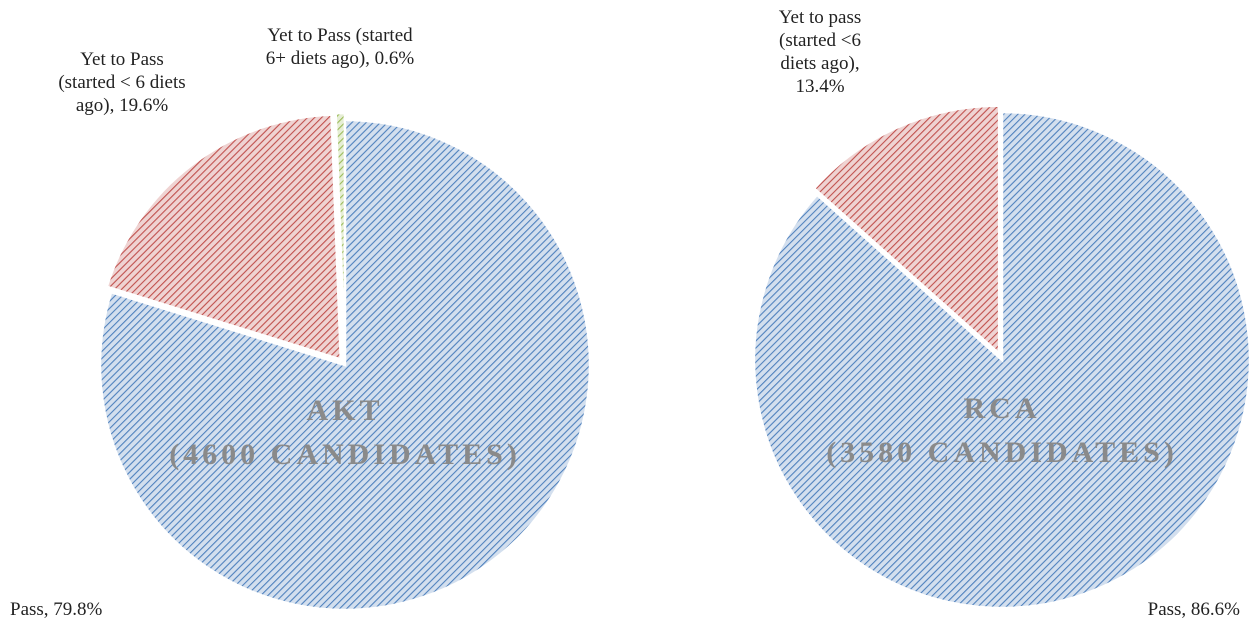 This screenshot has width=1250, height=628. What do you see at coordinates (56, 609) in the screenshot?
I see `slice-label: Pass, 79.8%` at bounding box center [56, 609].